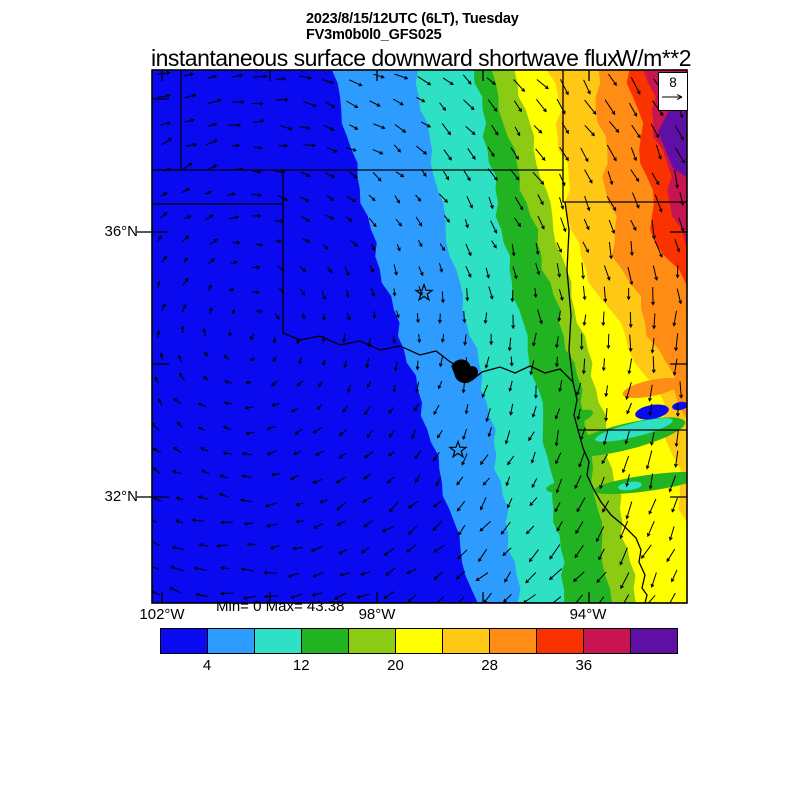  What do you see at coordinates (466, 641) in the screenshot?
I see `colorbar-cell` at bounding box center [466, 641].